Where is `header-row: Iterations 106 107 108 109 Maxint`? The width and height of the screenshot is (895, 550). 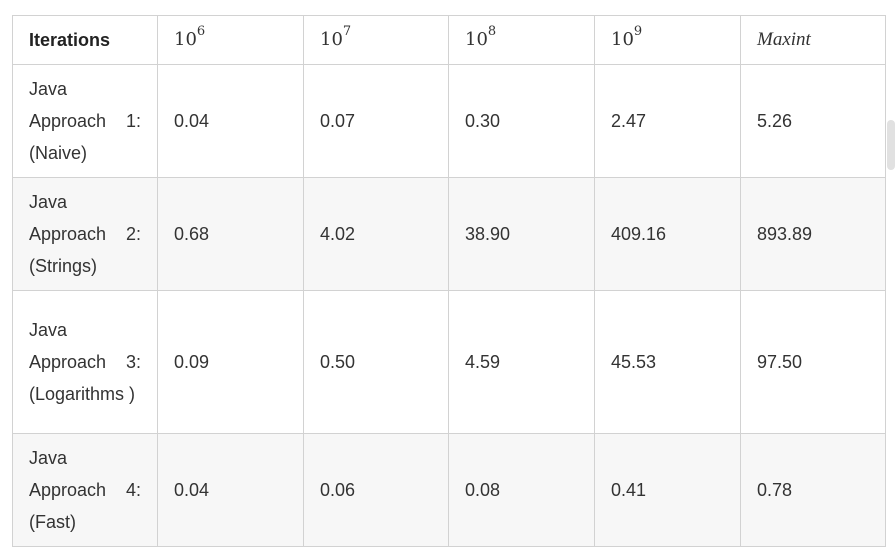
header-row: Iterations 106 107 108 109 Maxint is located at coordinates (449, 40).